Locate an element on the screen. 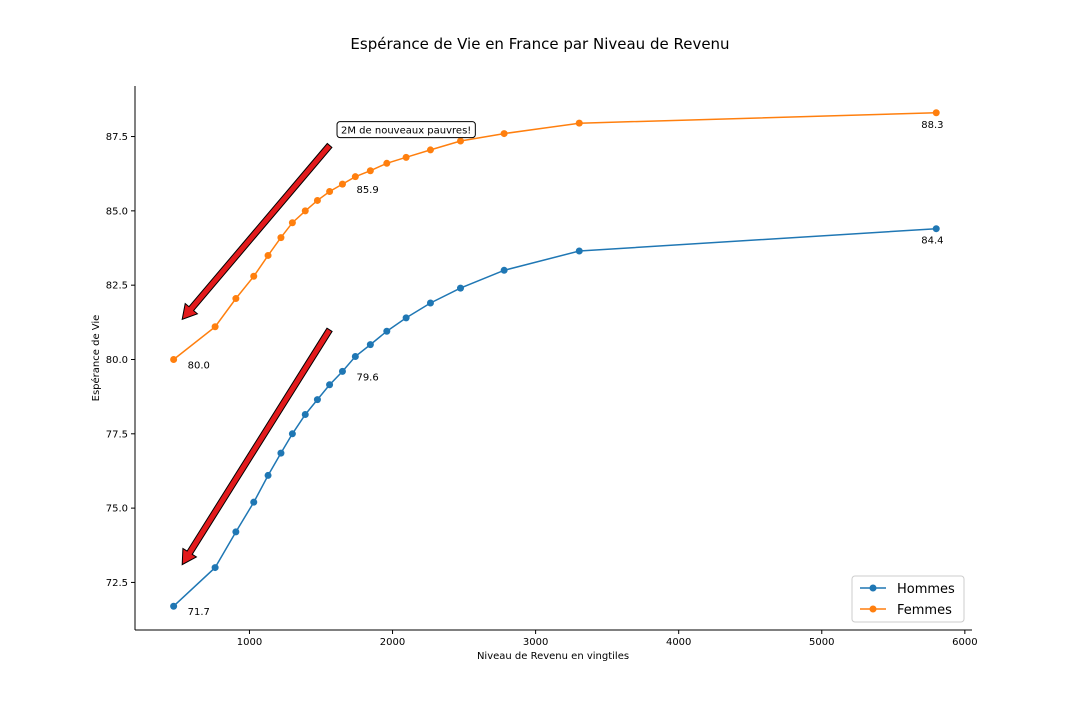 Image resolution: width=1080 pixels, height=720 pixels. annotation-box is located at coordinates (406, 130).